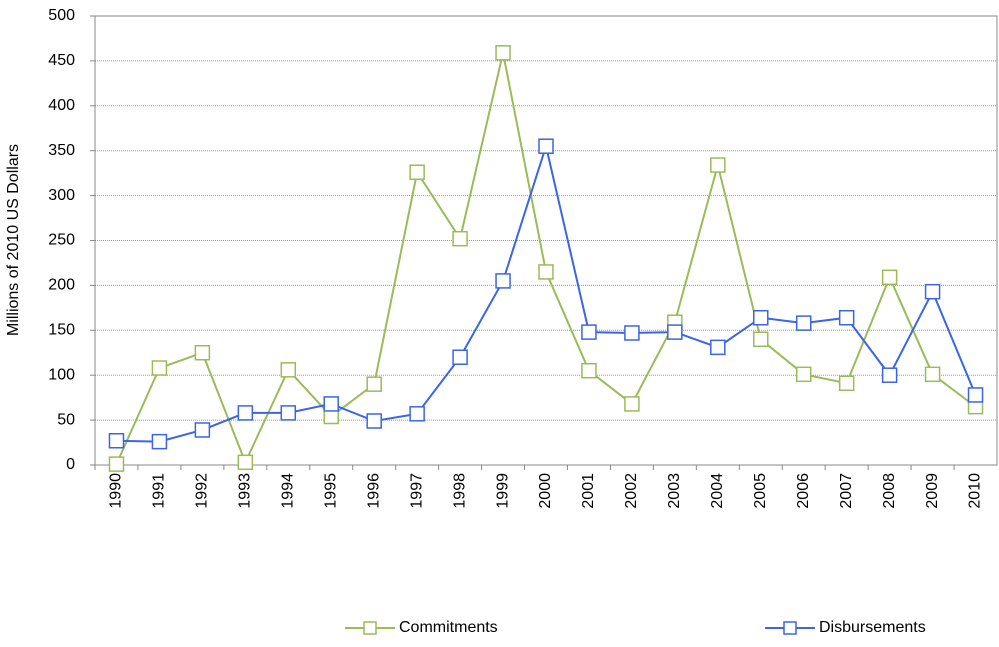 Image resolution: width=999 pixels, height=647 pixels. I want to click on x-tick-label: 1993, so click(245, 491).